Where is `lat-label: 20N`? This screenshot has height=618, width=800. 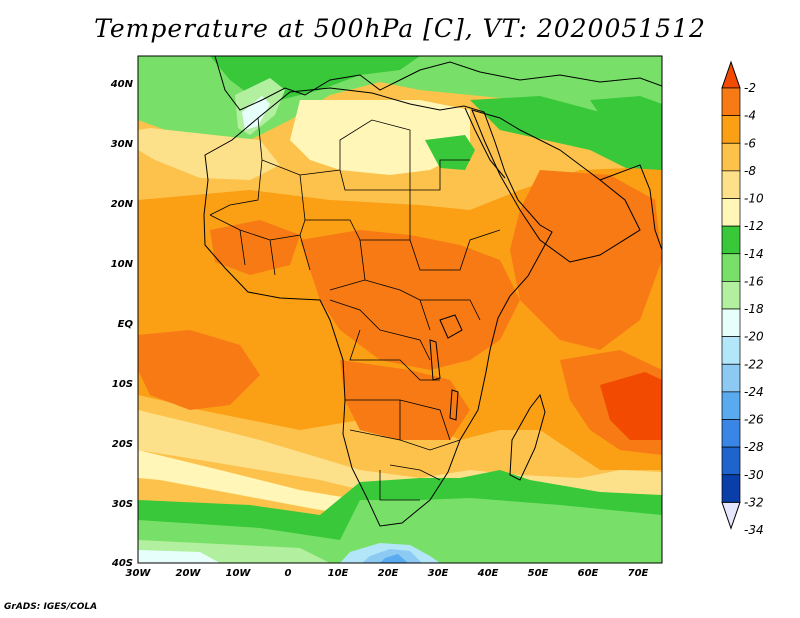
lat-label: 20N is located at coordinates (122, 204).